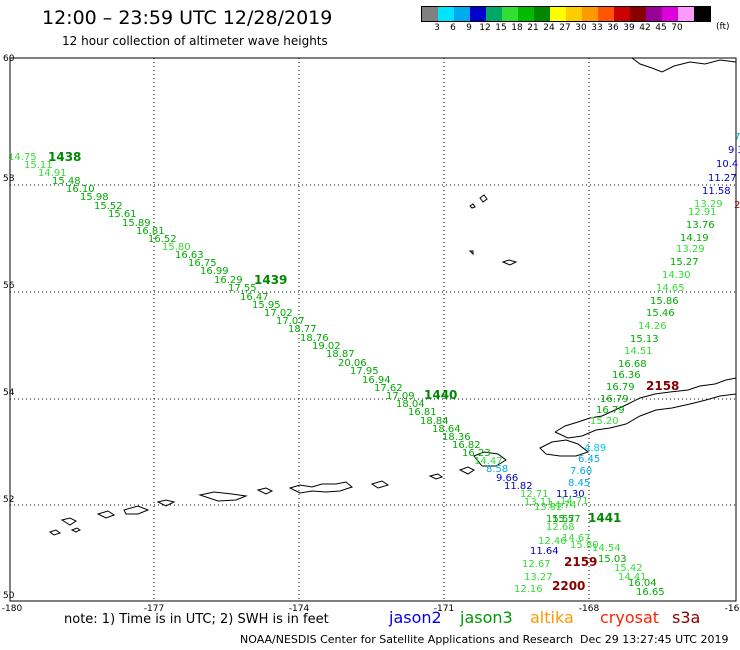 Image resolution: width=740 pixels, height=650 pixels. What do you see at coordinates (734, 150) in the screenshot?
I see `wave-height-value: 9.3` at bounding box center [734, 150].